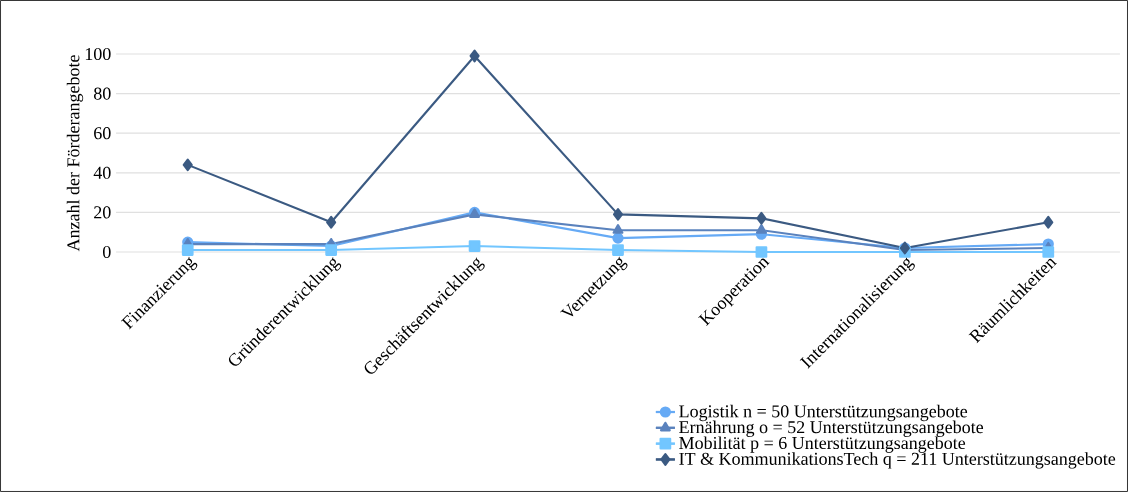 The width and height of the screenshot is (1128, 492). Describe the element at coordinates (831, 428) in the screenshot. I see `legend-label: Ernährung o = 52 Unterstützungsangebote` at that location.